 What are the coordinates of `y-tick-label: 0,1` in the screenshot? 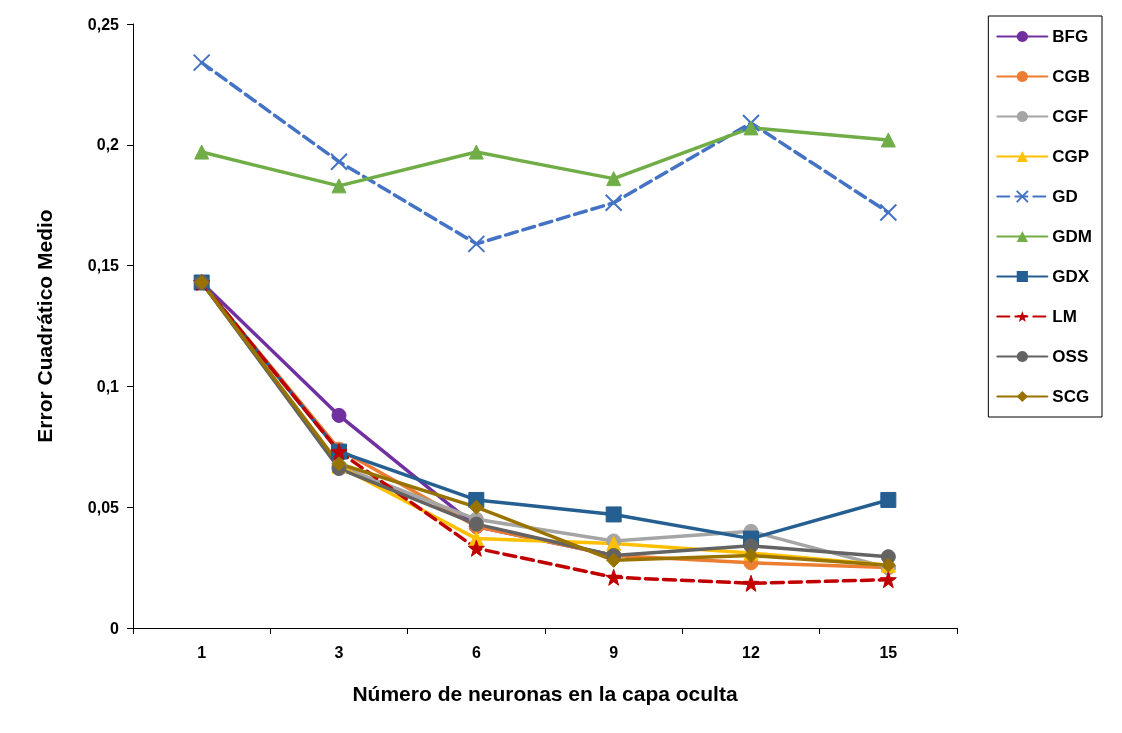 It's located at (108, 386).